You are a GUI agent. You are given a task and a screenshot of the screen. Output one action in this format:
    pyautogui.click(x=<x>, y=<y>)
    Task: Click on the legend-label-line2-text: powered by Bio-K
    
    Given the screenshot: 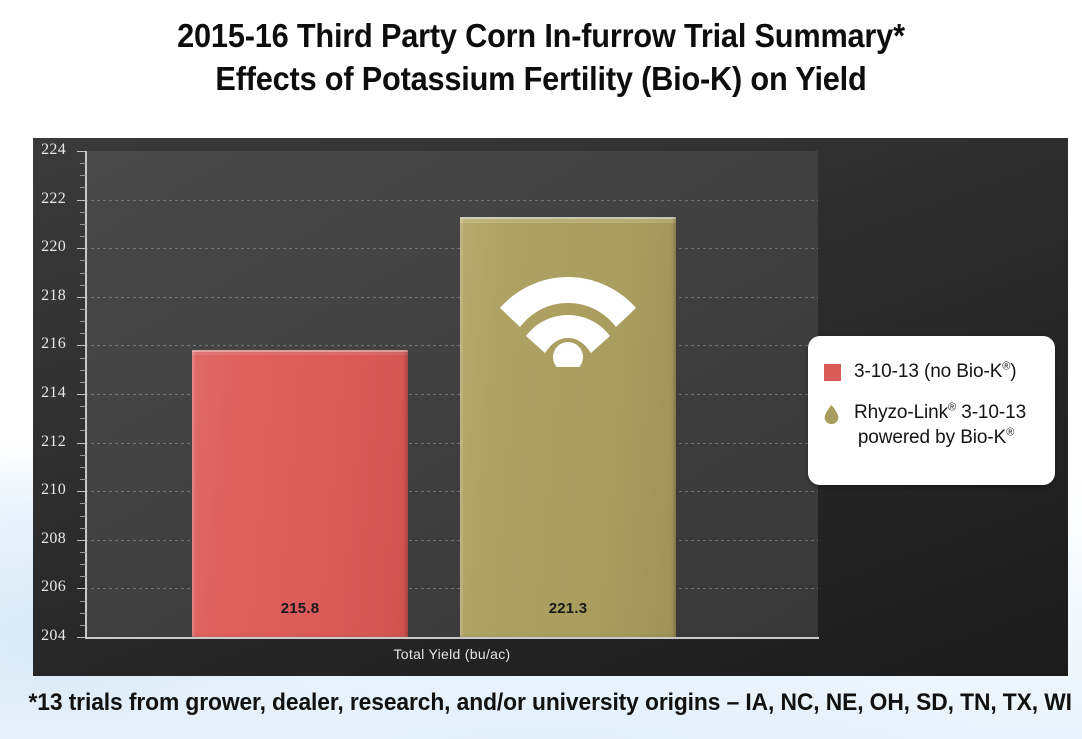 What is the action you would take?
    pyautogui.click(x=932, y=437)
    